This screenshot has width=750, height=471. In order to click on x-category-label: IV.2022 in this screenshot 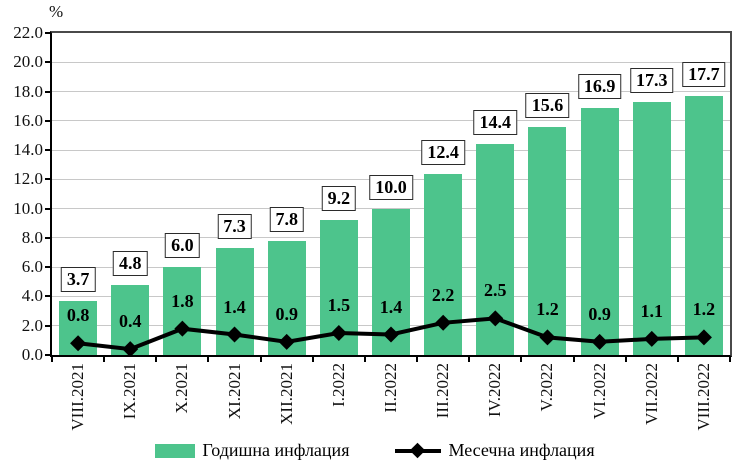, I will do `click(495, 390)`.